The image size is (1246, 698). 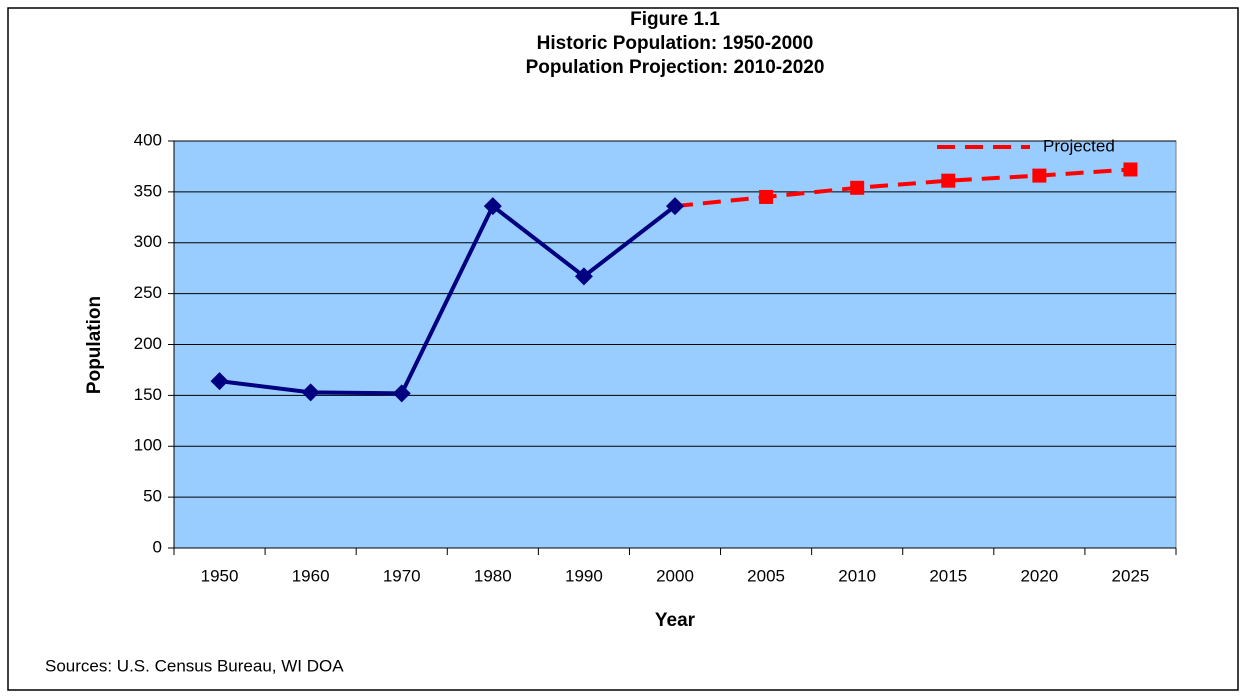 I want to click on x-axis-title: Year, so click(x=675, y=620).